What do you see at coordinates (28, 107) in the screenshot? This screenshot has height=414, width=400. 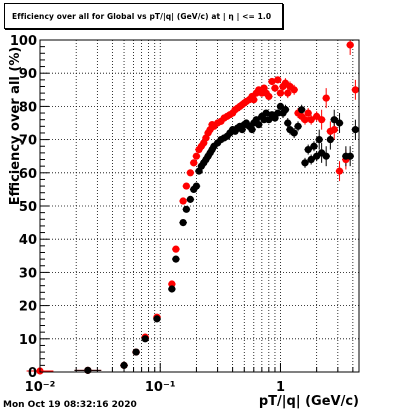 I see `y-tick-label: 80` at bounding box center [28, 107].